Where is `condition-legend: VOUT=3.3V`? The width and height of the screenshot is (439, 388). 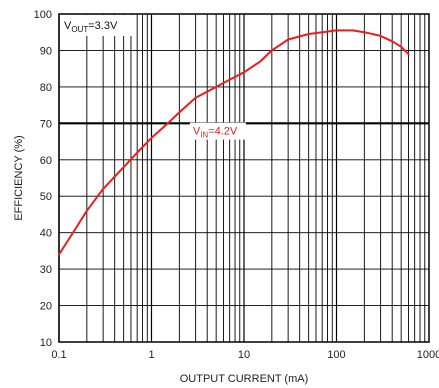 condition-legend: VOUT=3.3V is located at coordinates (97, 25).